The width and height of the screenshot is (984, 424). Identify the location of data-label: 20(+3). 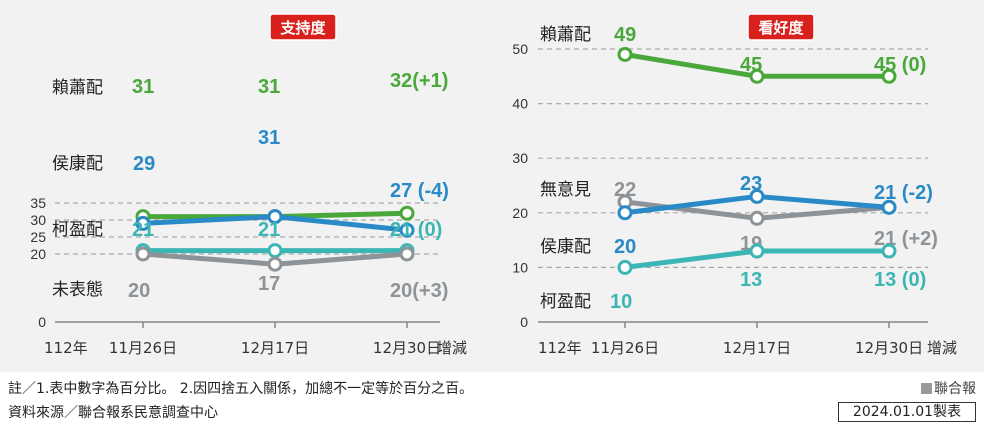
(419, 291).